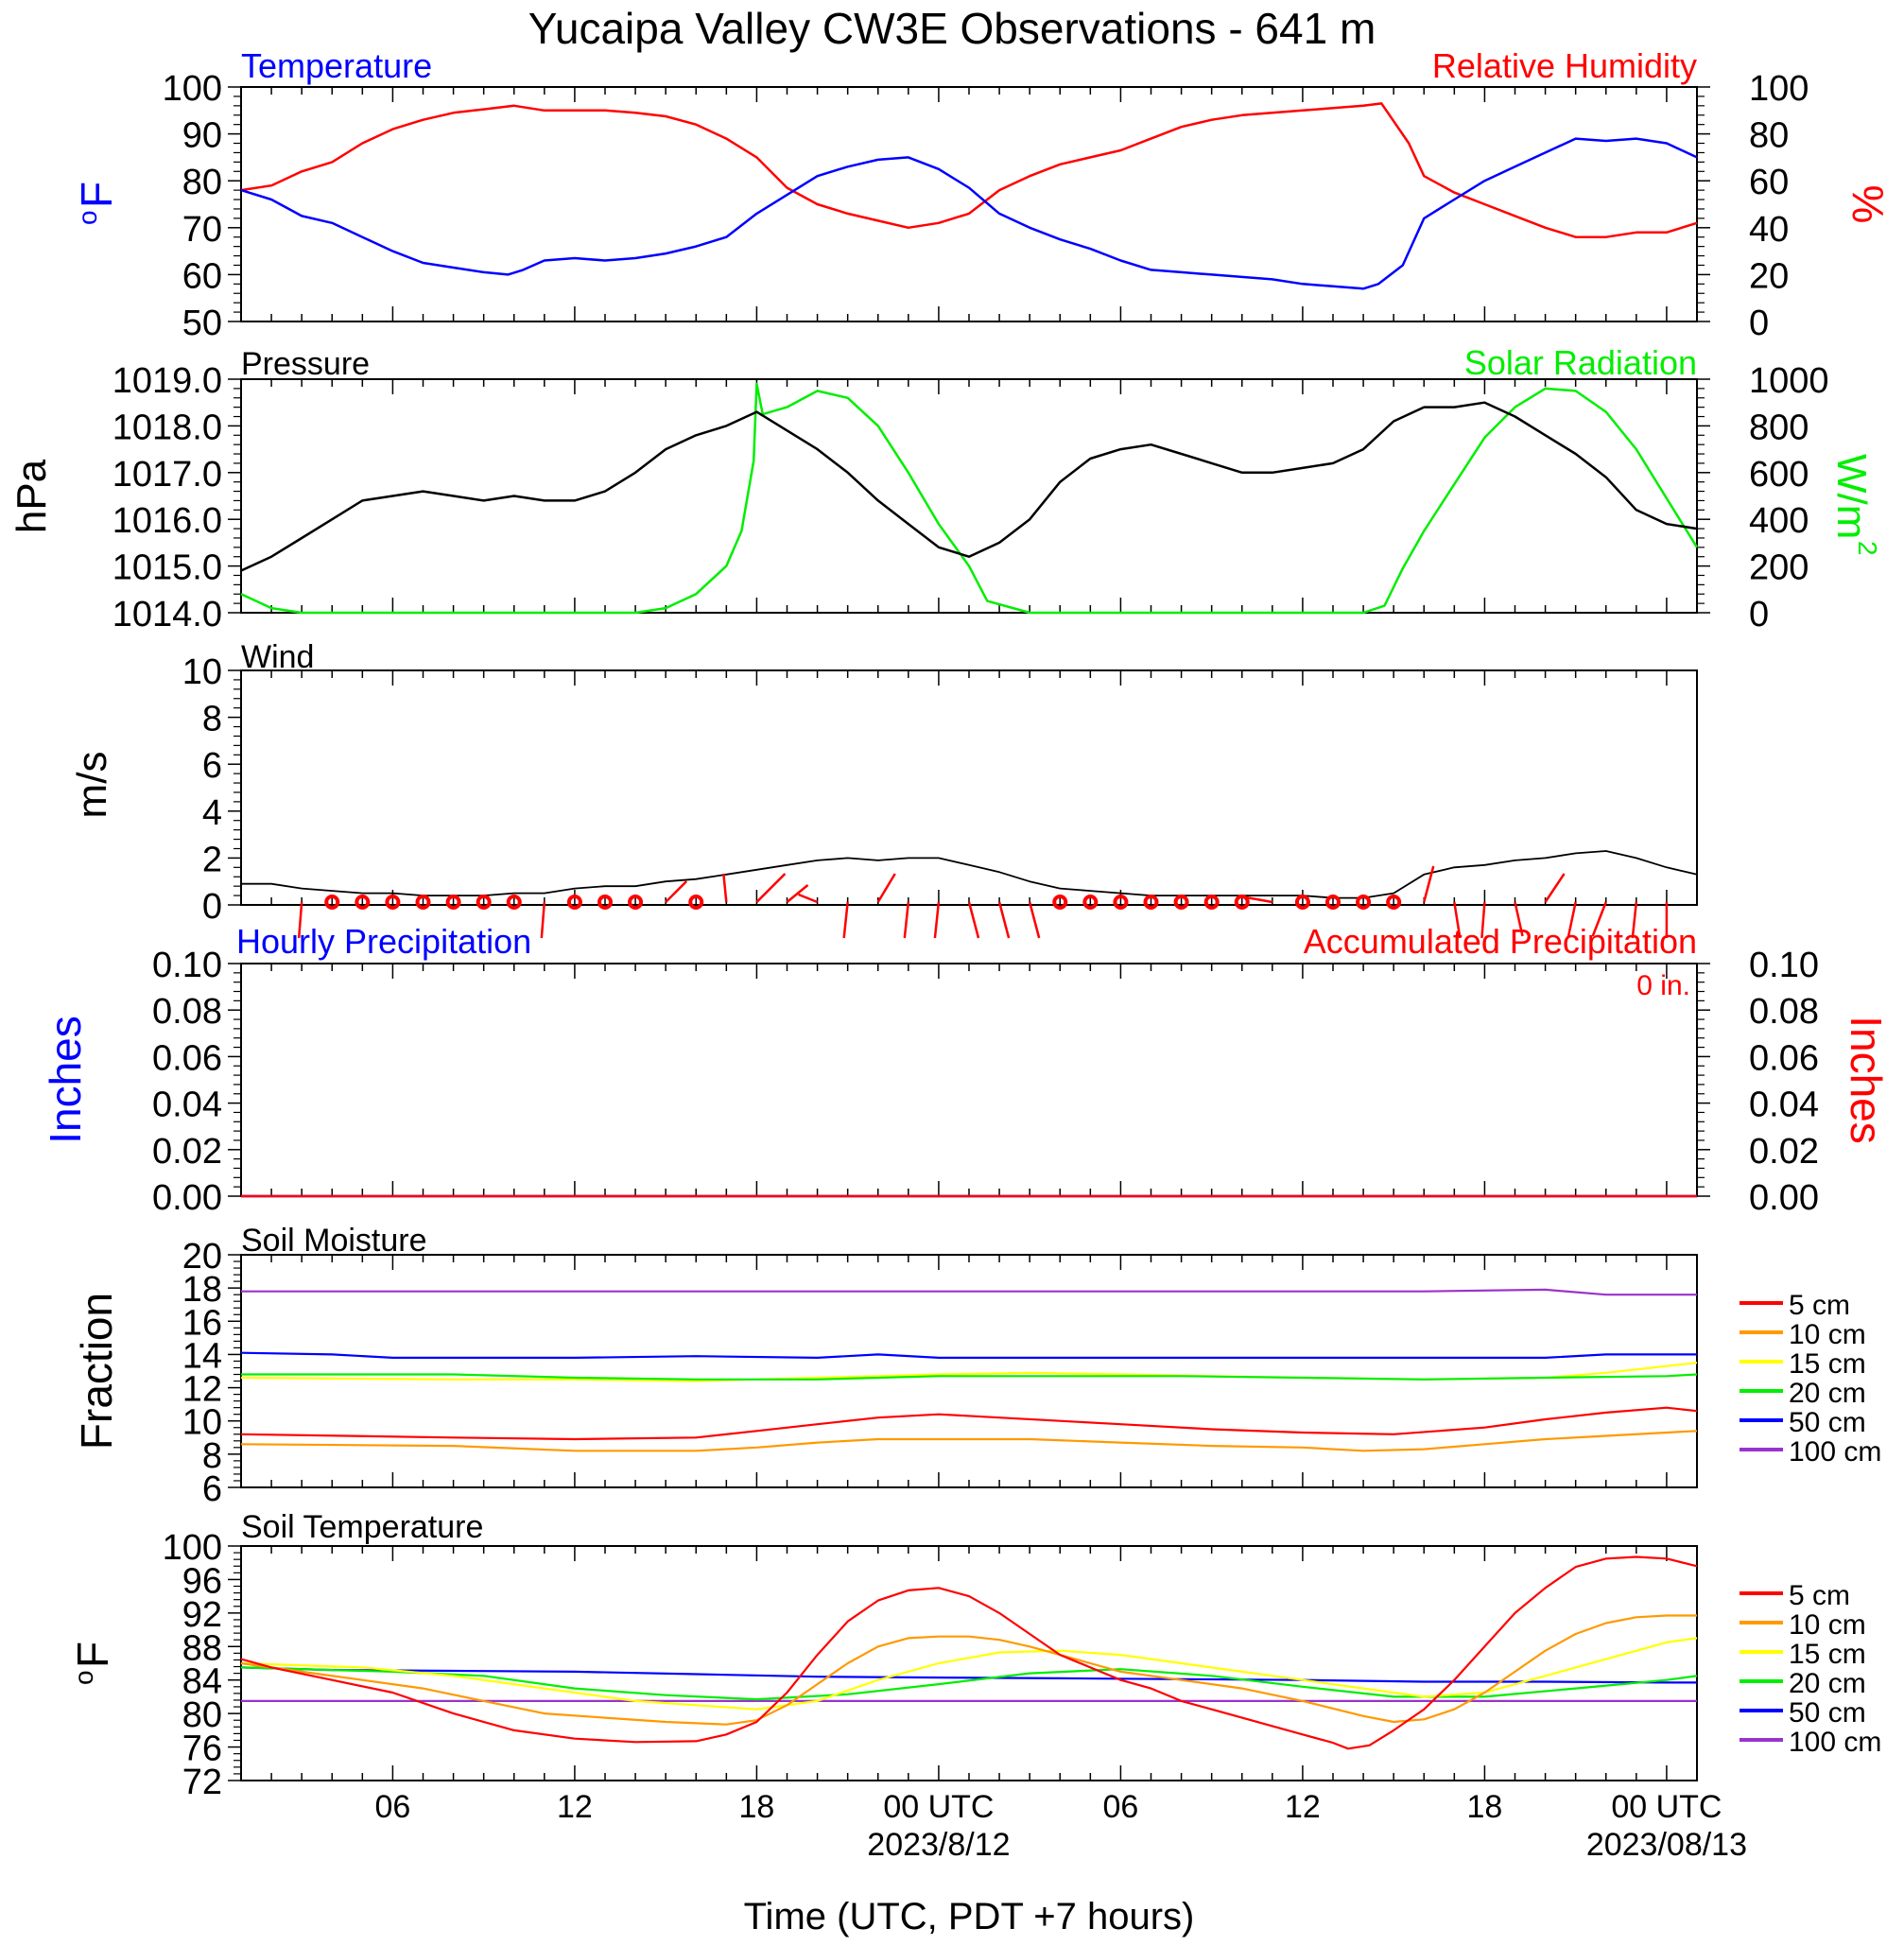  What do you see at coordinates (1667, 1845) in the screenshot?
I see `x-tick-date-label: 2023/08/13` at bounding box center [1667, 1845].